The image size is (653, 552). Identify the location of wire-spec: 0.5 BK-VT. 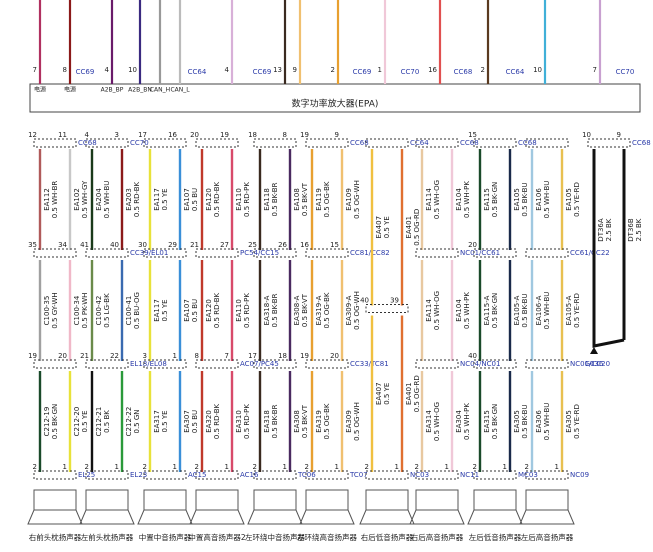
(305, 310).